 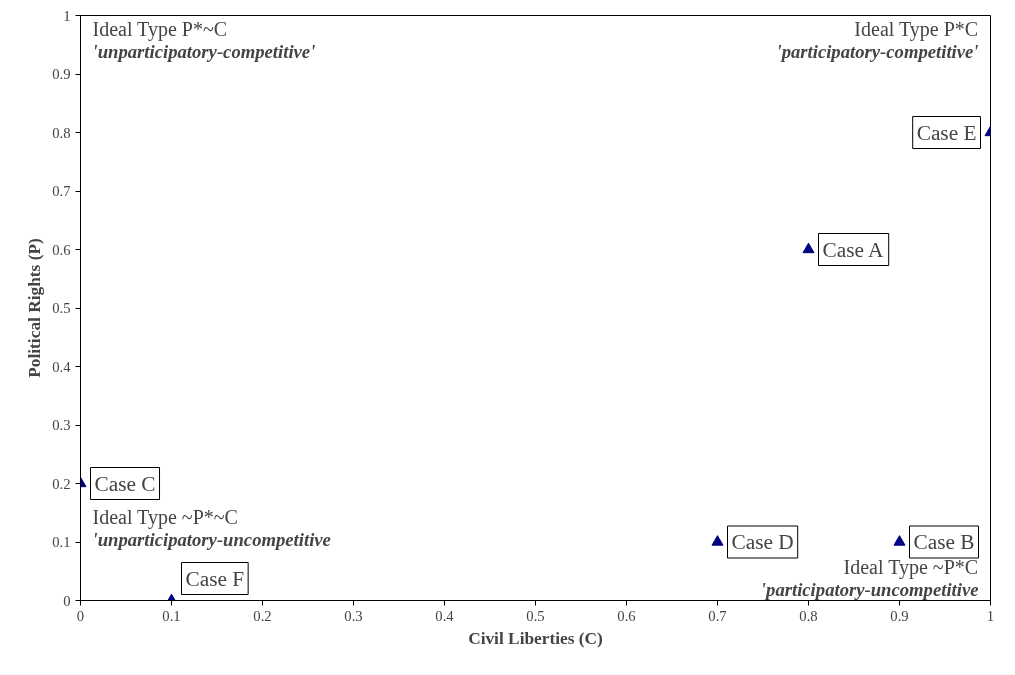 What do you see at coordinates (536, 638) in the screenshot?
I see `x-axis-title: Civil Liberties (C)` at bounding box center [536, 638].